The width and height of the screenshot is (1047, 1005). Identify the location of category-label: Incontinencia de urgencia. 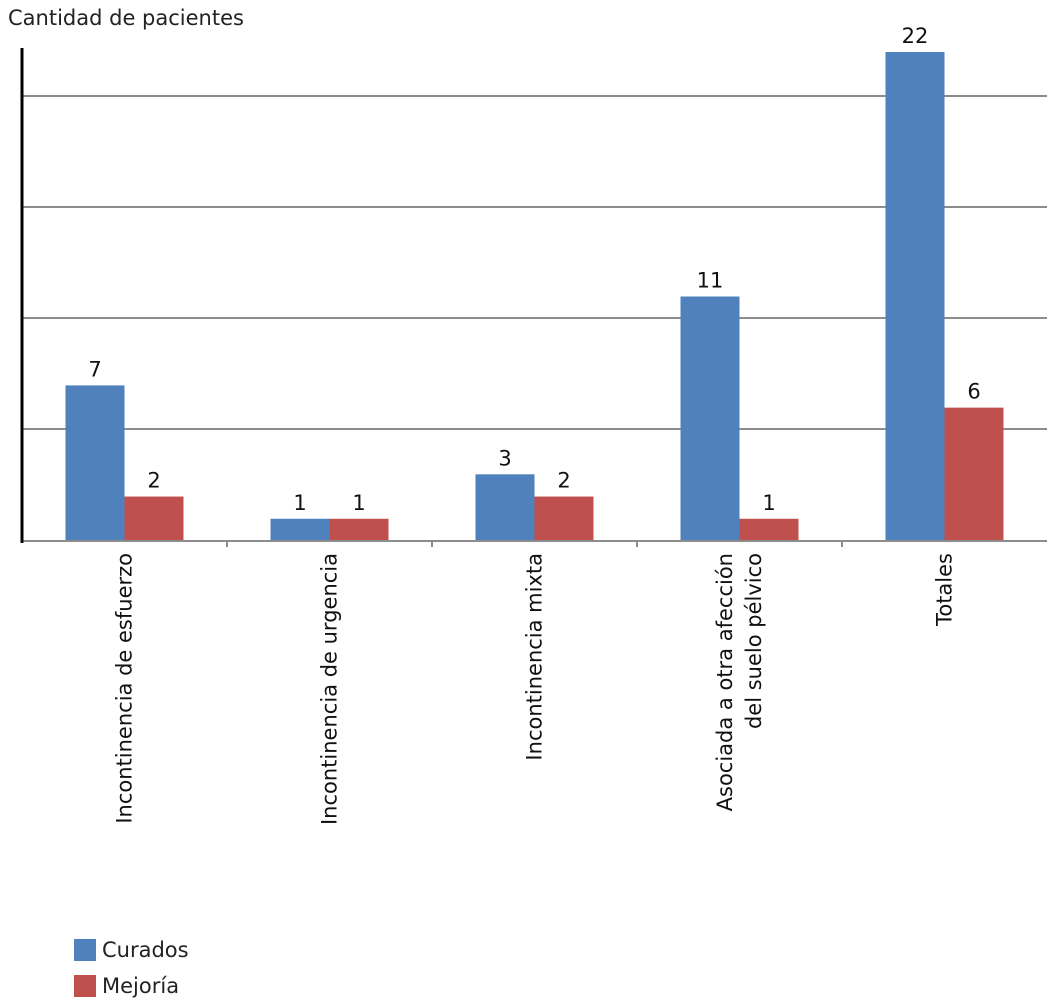
(330, 689).